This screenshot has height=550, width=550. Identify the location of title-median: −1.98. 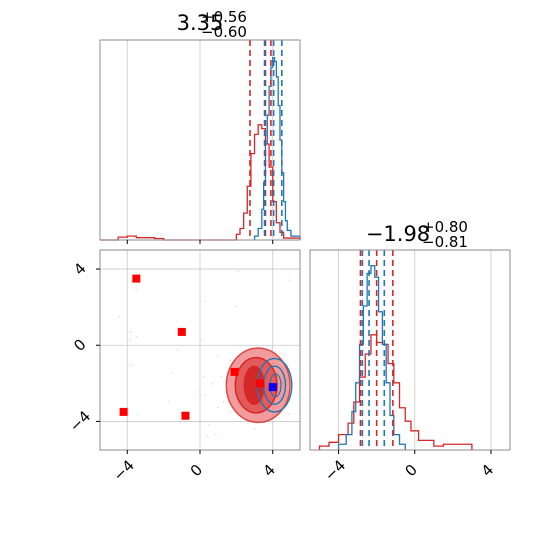
(398, 234).